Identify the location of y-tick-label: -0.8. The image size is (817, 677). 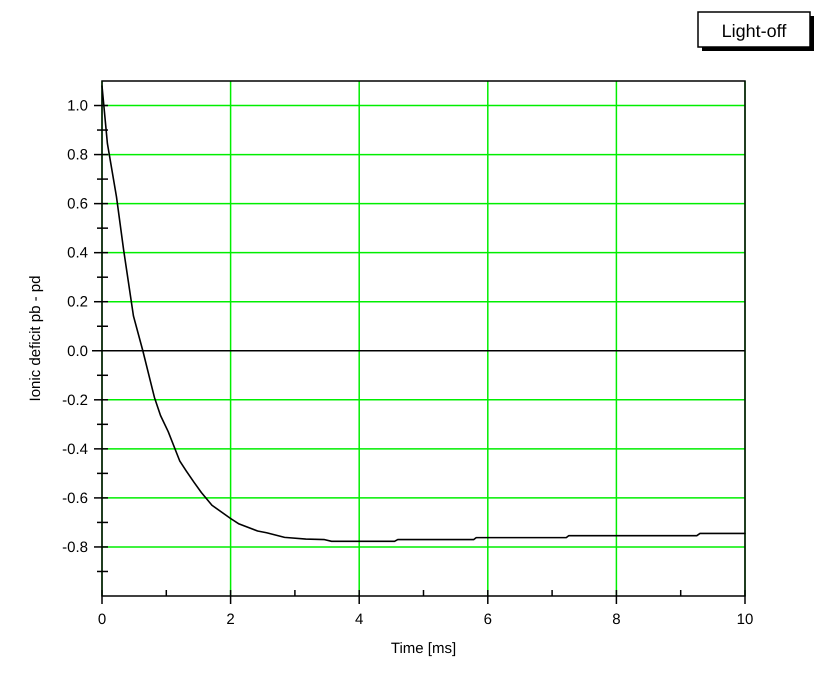
(75, 547).